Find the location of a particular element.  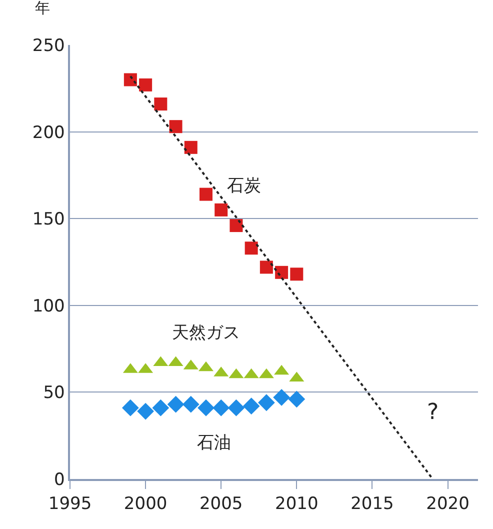

x-tick-label: 2000 is located at coordinates (146, 504).